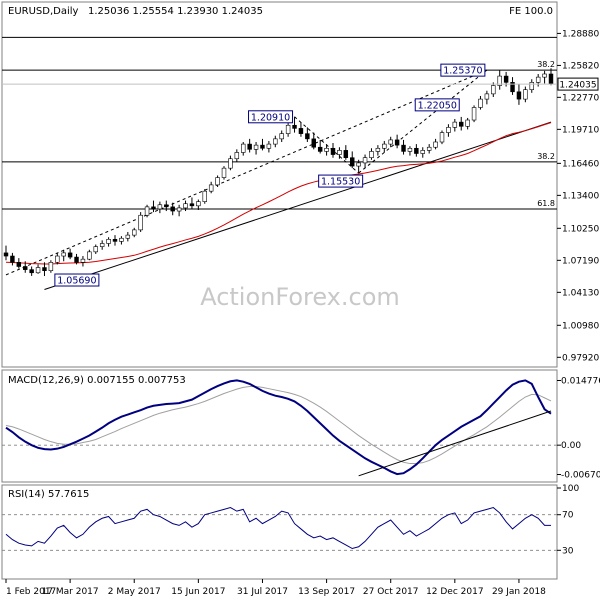 The image size is (600, 600). What do you see at coordinates (580, 130) in the screenshot?
I see `price-axis-label: 1.19710` at bounding box center [580, 130].